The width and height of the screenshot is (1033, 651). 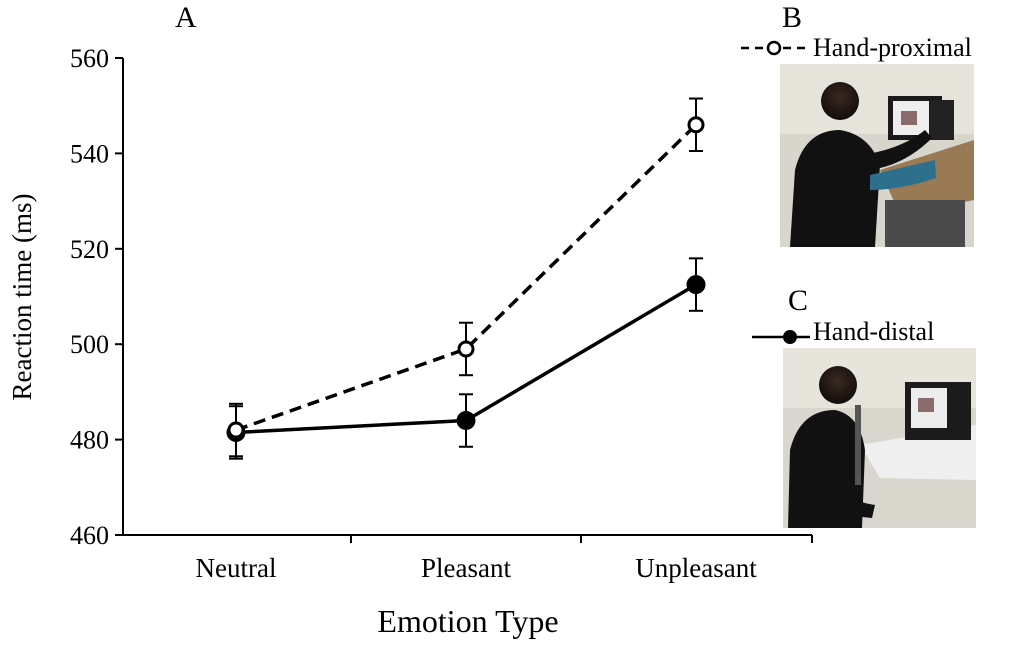 I want to click on y-tick-label: 560, so click(x=89, y=58).